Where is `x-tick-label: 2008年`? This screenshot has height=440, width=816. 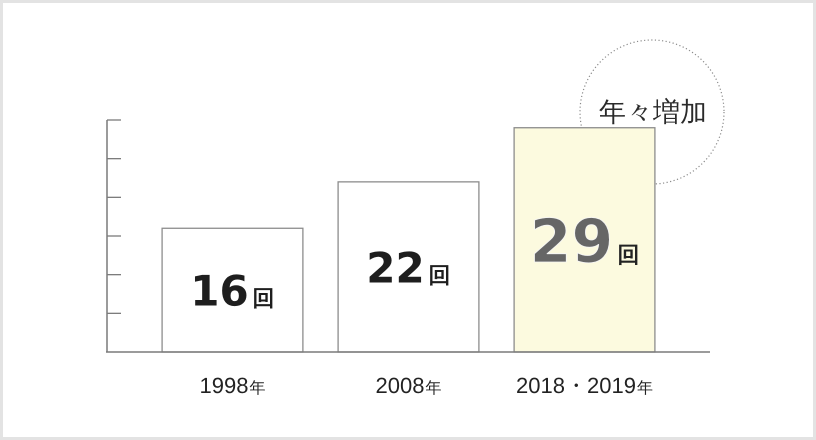
x-tick-label: 2008年 is located at coordinates (409, 385).